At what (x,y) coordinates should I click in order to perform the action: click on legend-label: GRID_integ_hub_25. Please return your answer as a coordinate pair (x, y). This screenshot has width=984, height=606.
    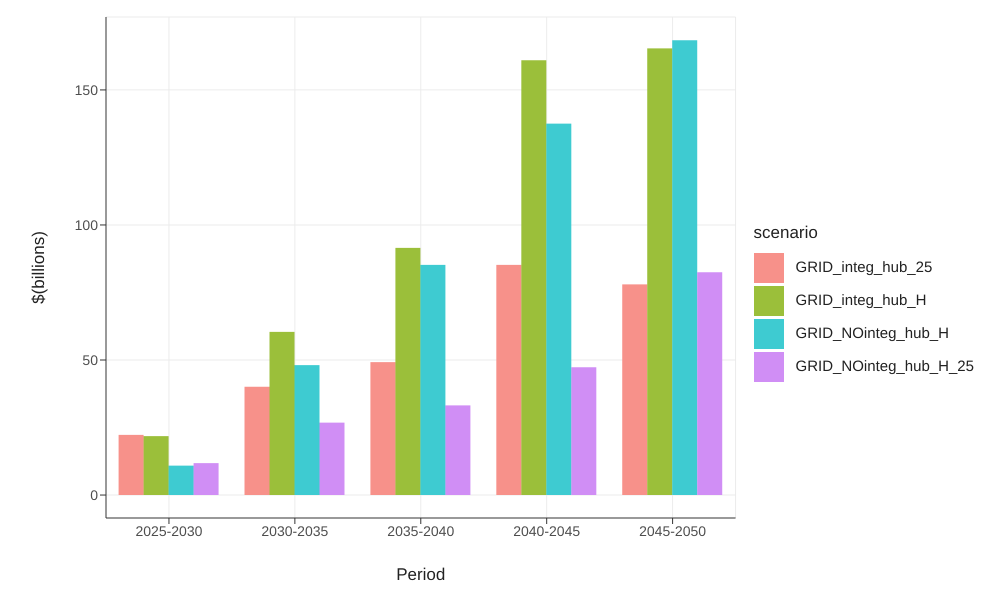
    Looking at the image, I should click on (864, 267).